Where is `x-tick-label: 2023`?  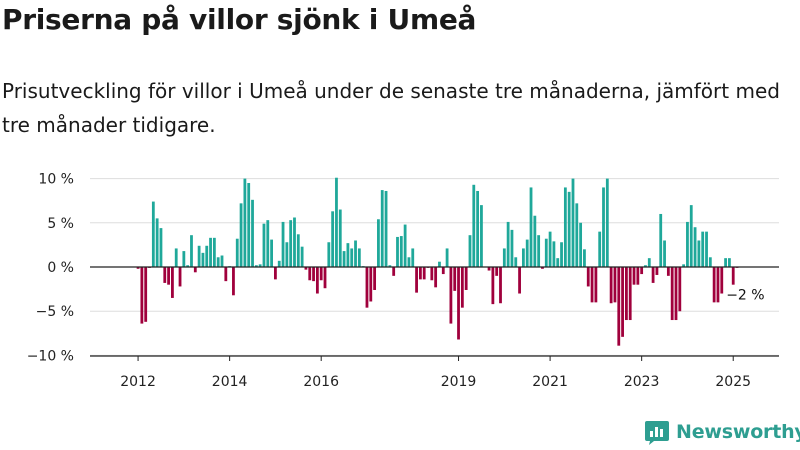 x-tick-label: 2023 is located at coordinates (642, 382).